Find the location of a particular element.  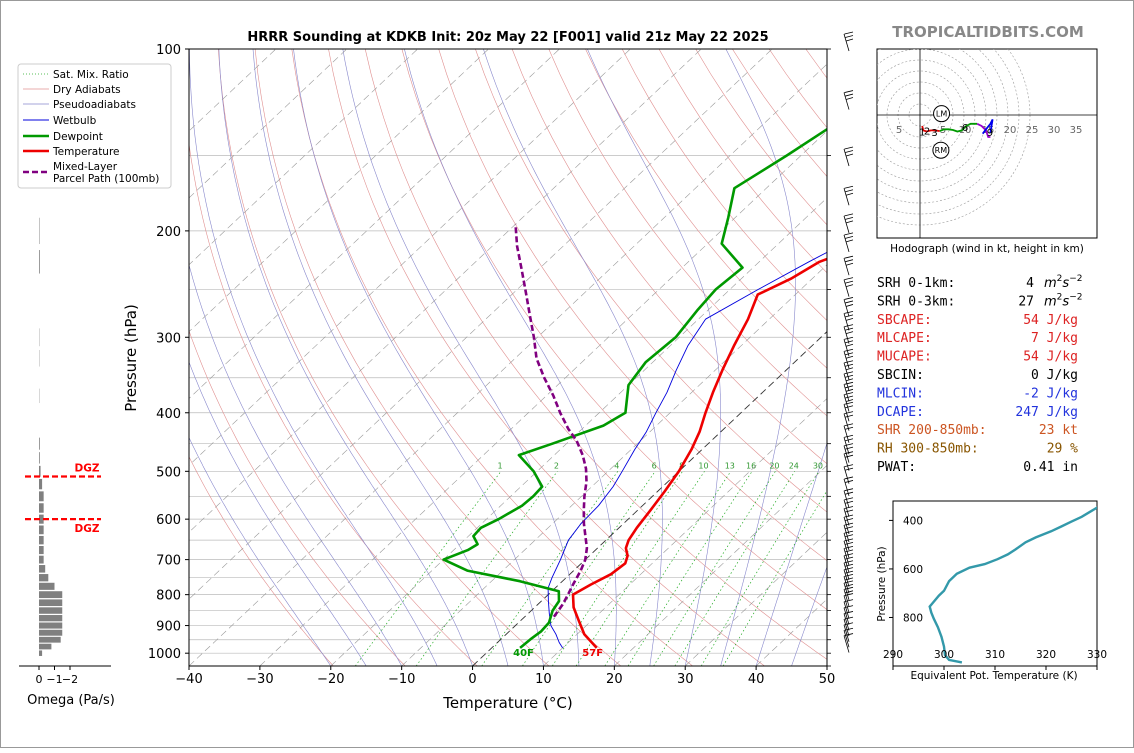

x-tick-label: −10 is located at coordinates (401, 679).